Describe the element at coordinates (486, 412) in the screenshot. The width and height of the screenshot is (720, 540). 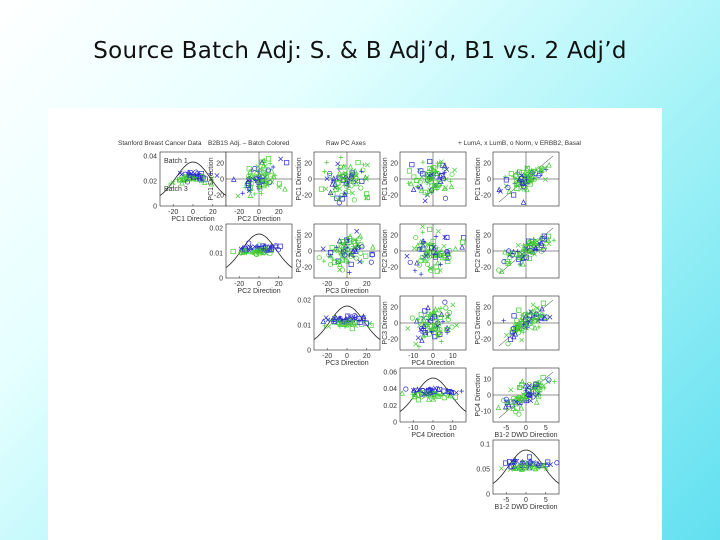
I see `y-tick-label: -10` at that location.